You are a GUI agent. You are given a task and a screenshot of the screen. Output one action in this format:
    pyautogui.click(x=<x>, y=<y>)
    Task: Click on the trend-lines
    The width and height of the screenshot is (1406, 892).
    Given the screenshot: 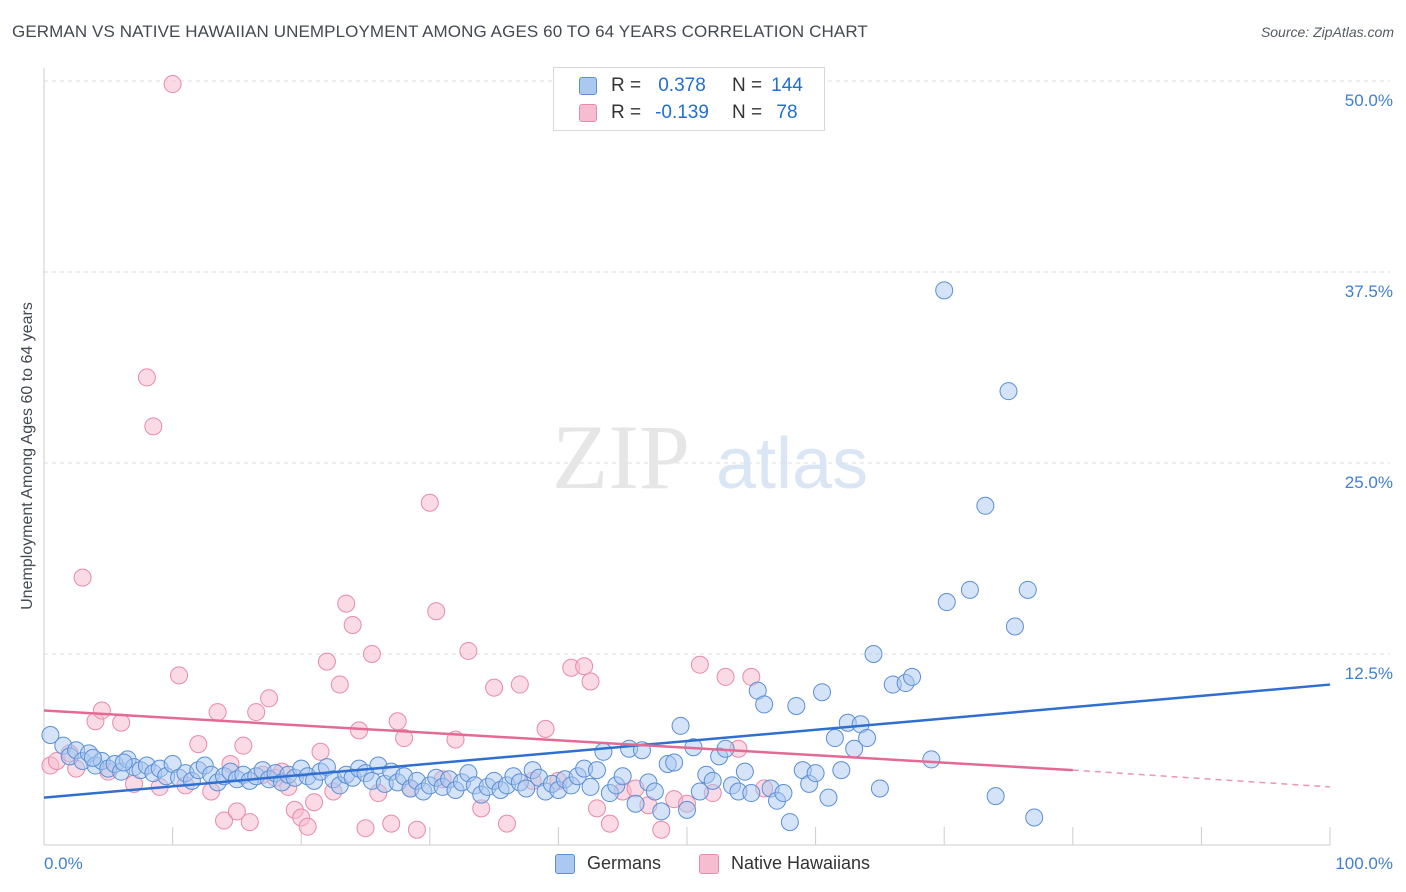 What is the action you would take?
    pyautogui.click(x=687, y=741)
    